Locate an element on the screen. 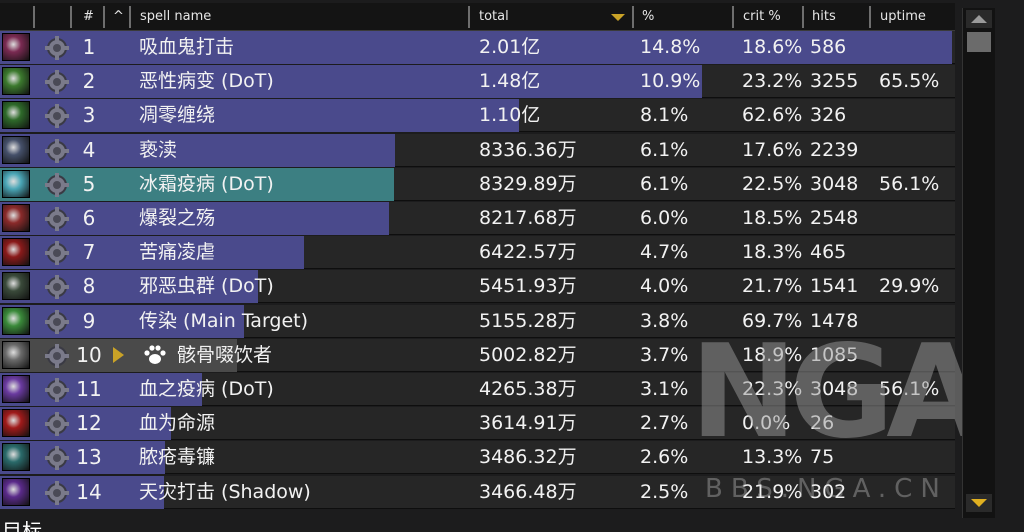 The width and height of the screenshot is (1024, 532). spell-crit: 18.3% is located at coordinates (772, 252).